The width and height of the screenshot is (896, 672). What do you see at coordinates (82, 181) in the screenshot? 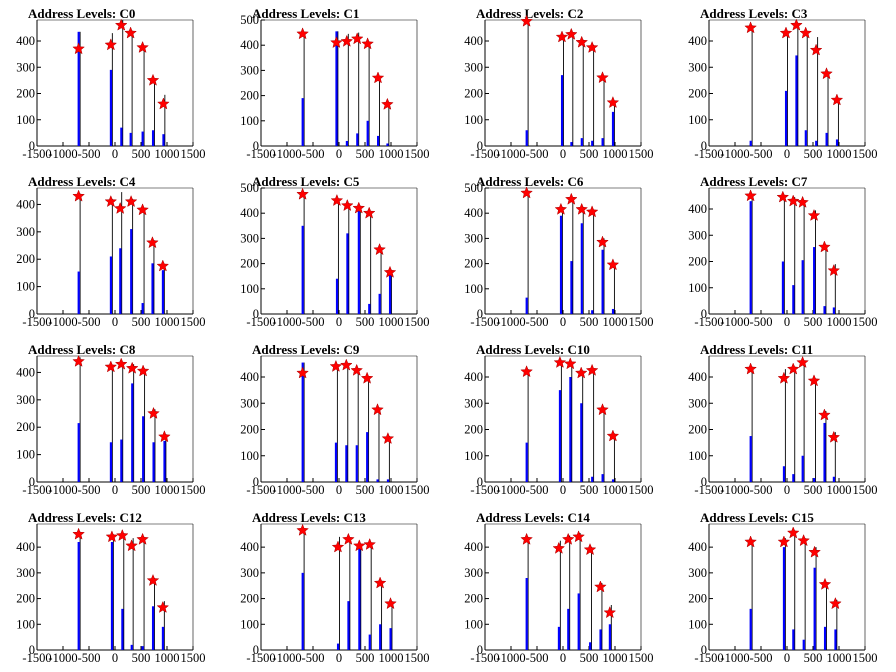
I see `panel-title: Address Levels: C4` at bounding box center [82, 181].